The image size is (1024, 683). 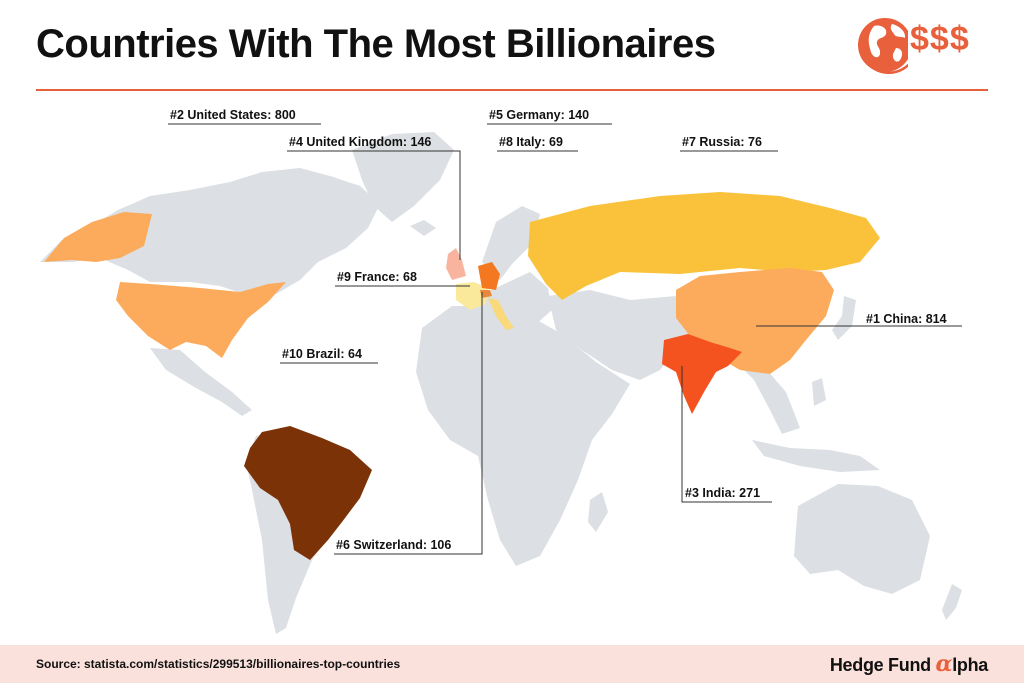 I want to click on label-france: #9 France: 68, so click(x=377, y=277).